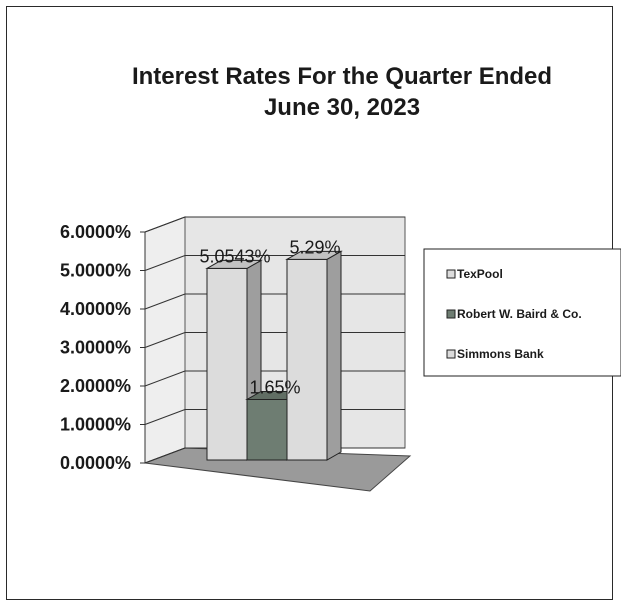  I want to click on y-tick-label: 6.0000%, so click(95, 232).